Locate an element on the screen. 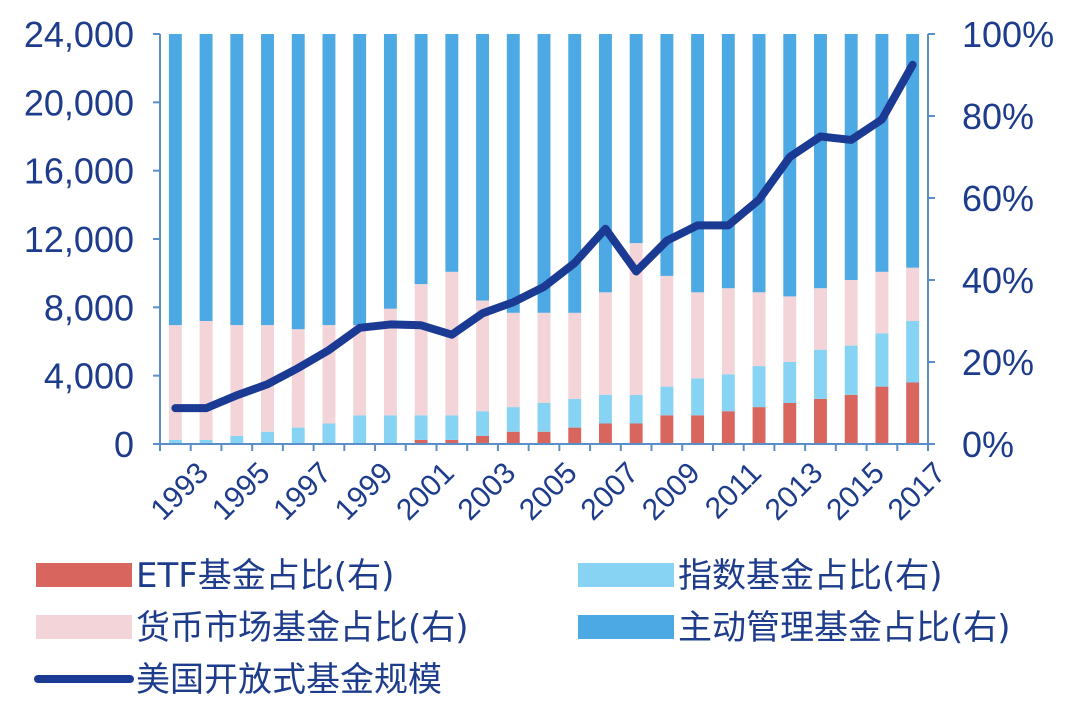  bar-segment-2015-s3 is located at coordinates (851, 157).